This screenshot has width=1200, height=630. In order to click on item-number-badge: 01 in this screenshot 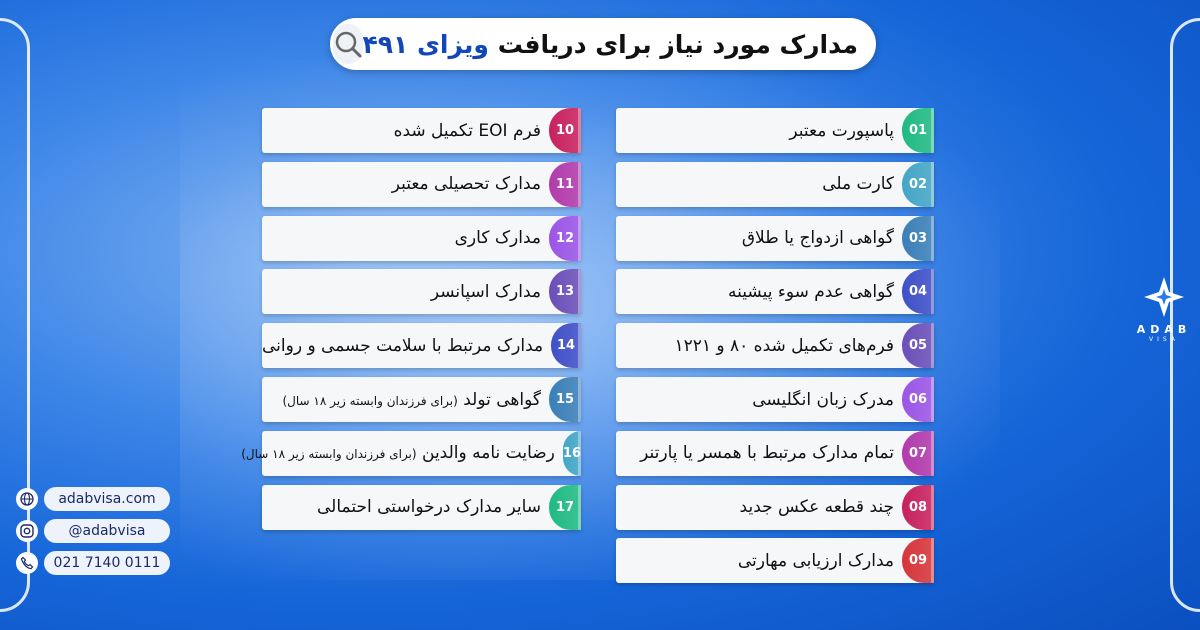, I will do `click(918, 130)`.